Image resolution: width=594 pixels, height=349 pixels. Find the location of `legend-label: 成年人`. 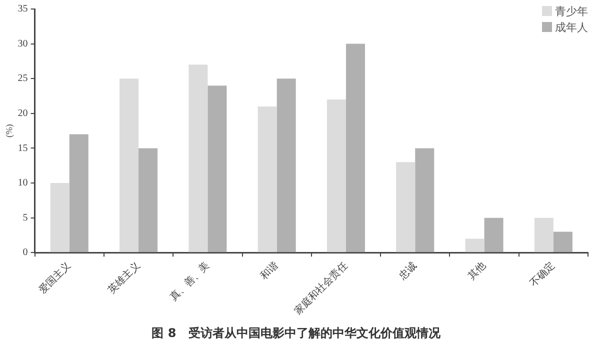

legend-label: 成年人 is located at coordinates (571, 28).